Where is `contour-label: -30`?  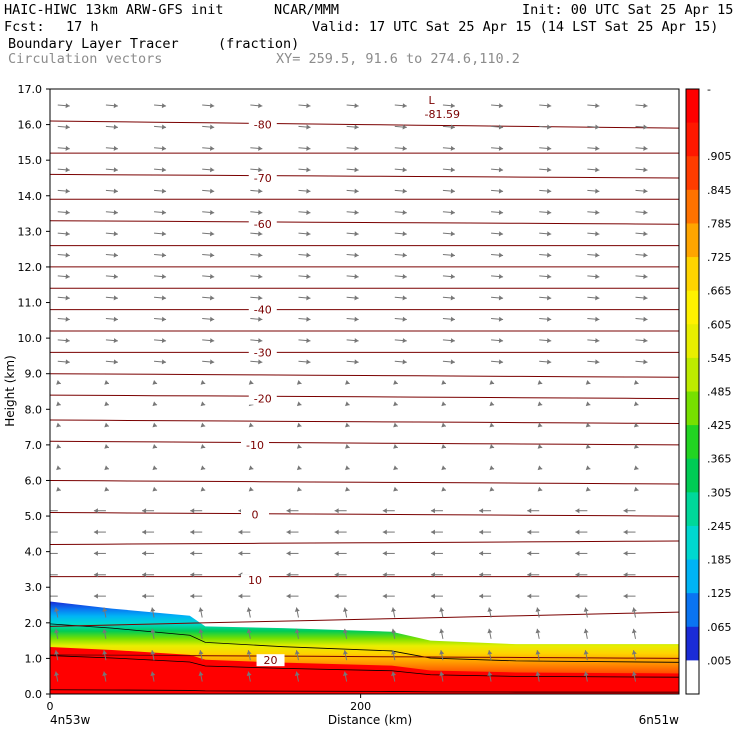 contour-label: -30 is located at coordinates (263, 352).